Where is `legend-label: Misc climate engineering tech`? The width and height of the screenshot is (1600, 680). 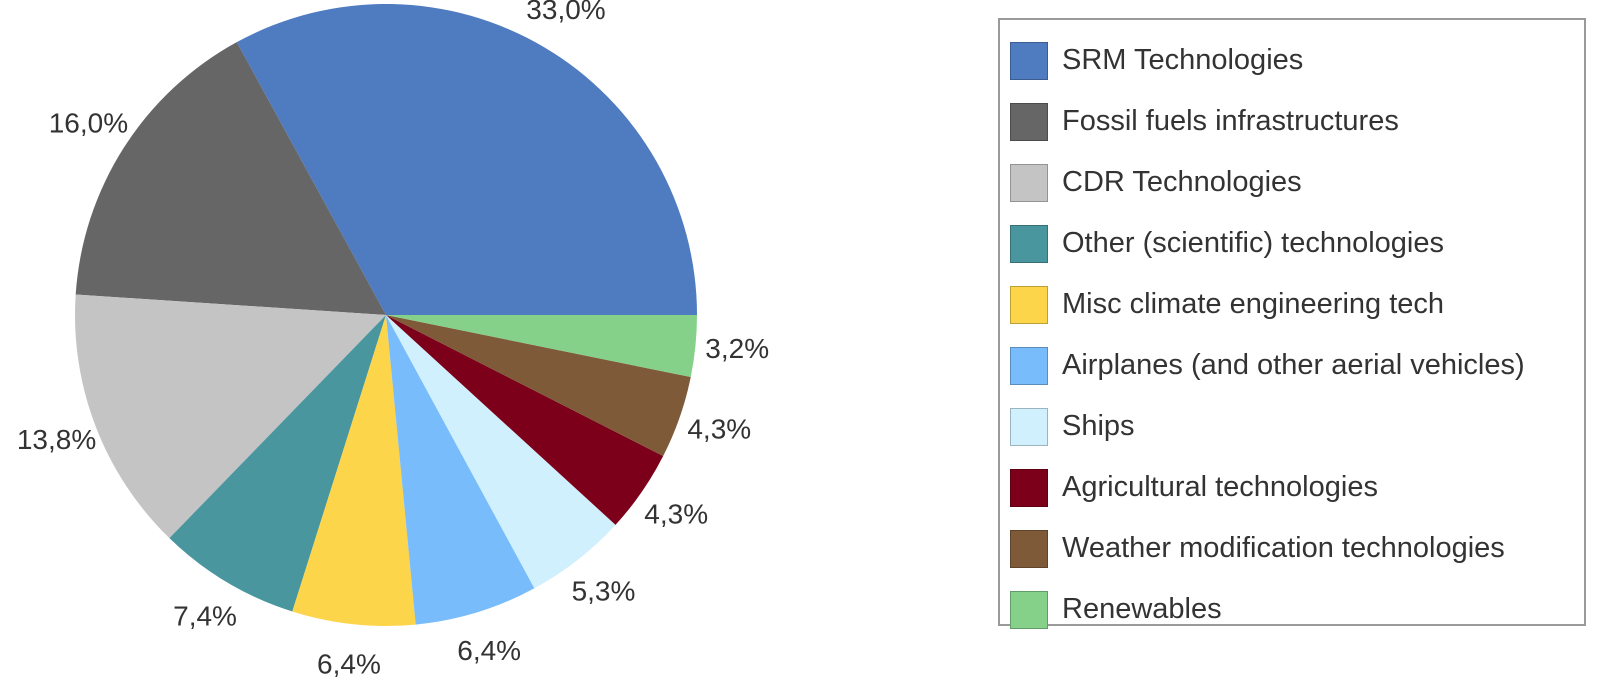 legend-label: Misc climate engineering tech is located at coordinates (1253, 304).